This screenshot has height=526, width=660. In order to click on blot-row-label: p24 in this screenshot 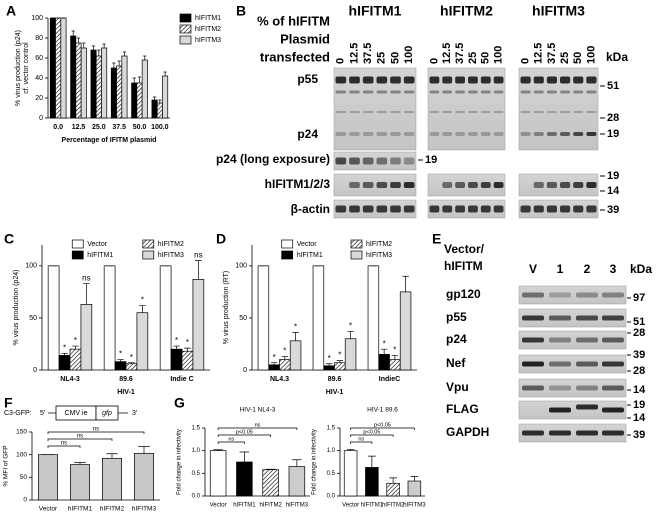, I will do `click(456, 339)`.